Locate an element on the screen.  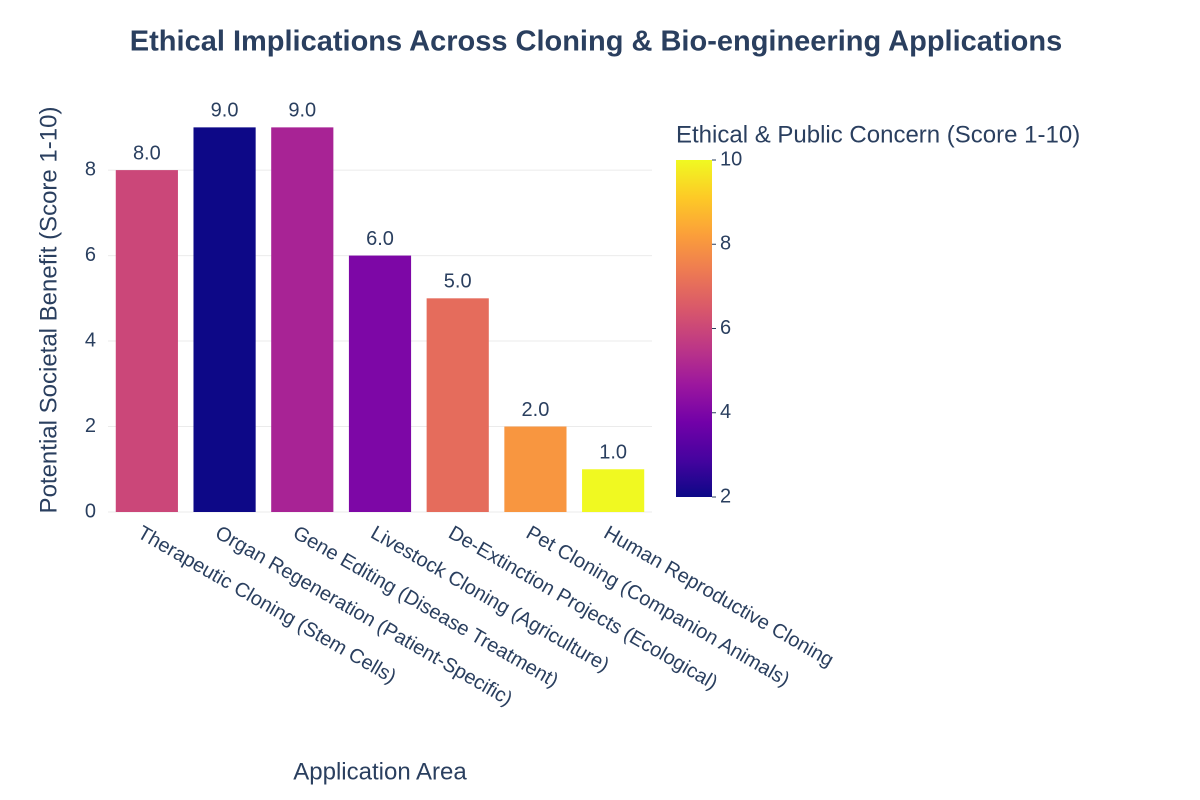
data-label: 1.0 is located at coordinates (613, 453).